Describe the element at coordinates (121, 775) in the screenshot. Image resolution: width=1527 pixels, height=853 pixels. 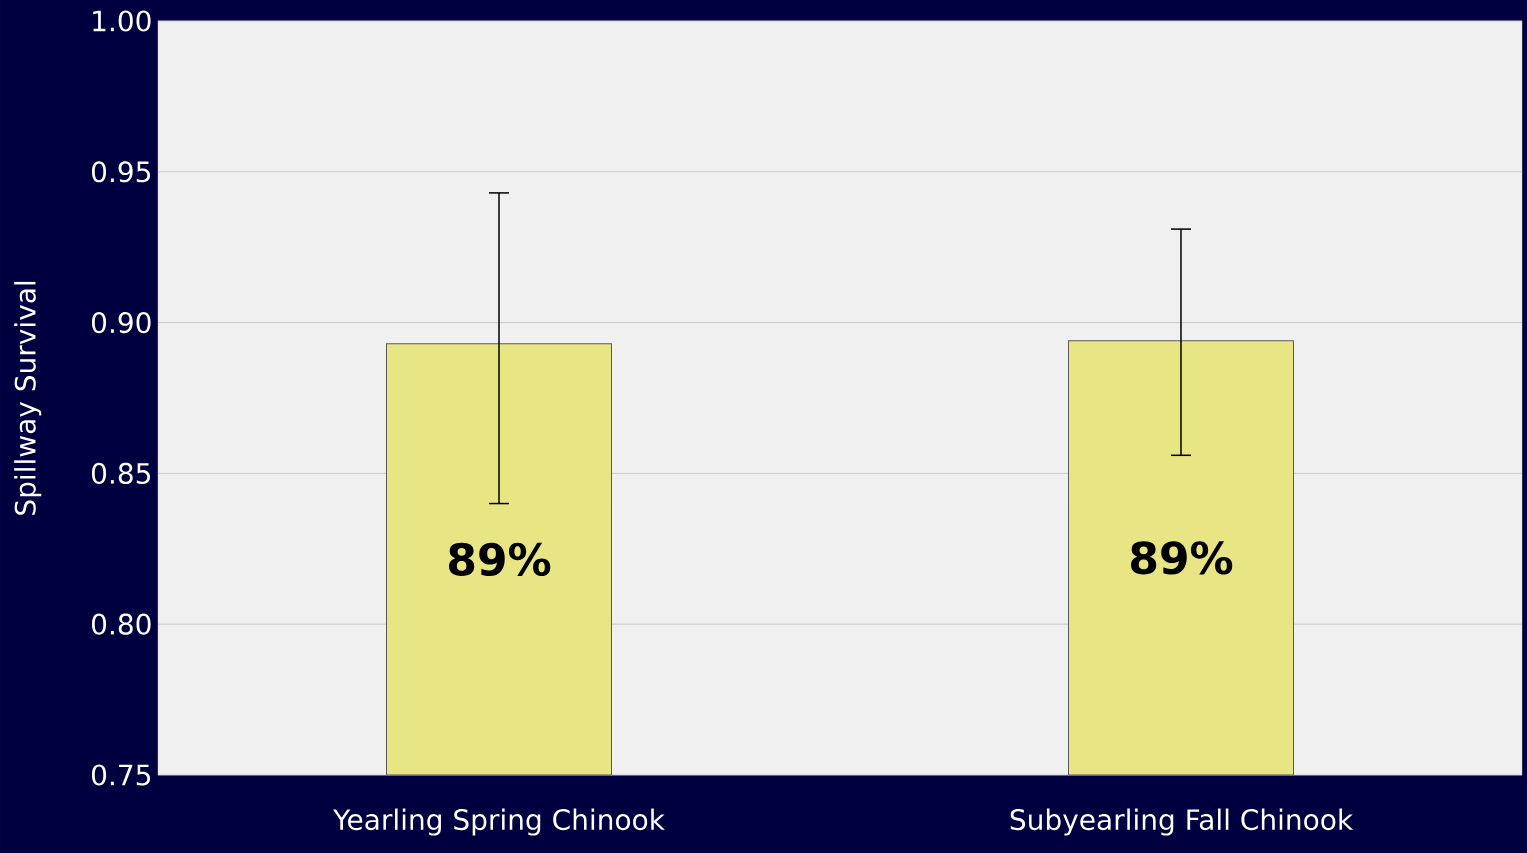
I see `y-tick-label: 0.75` at that location.